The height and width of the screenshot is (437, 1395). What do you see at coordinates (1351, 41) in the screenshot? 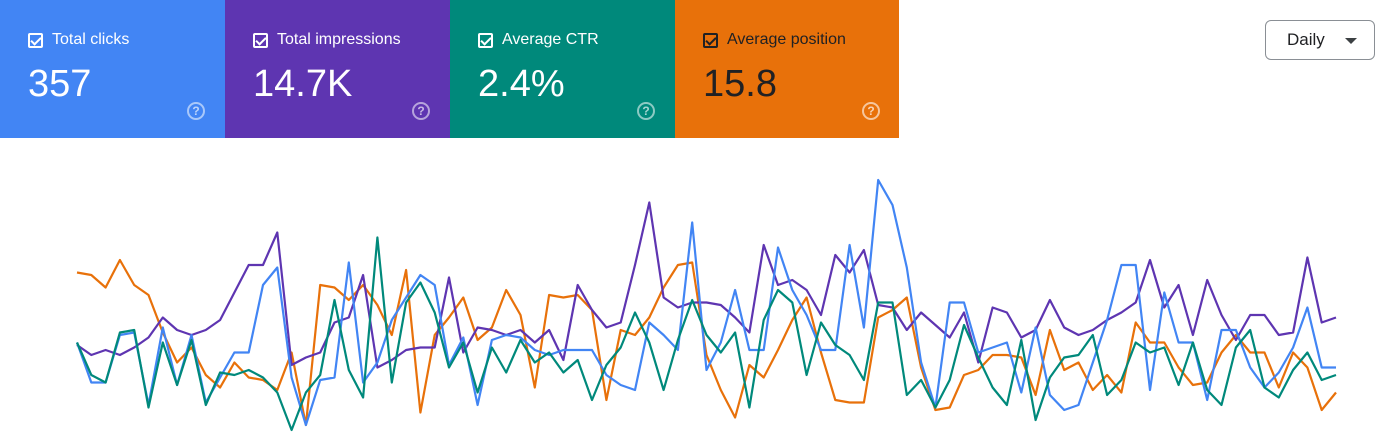
I see `chevron-down-icon` at bounding box center [1351, 41].